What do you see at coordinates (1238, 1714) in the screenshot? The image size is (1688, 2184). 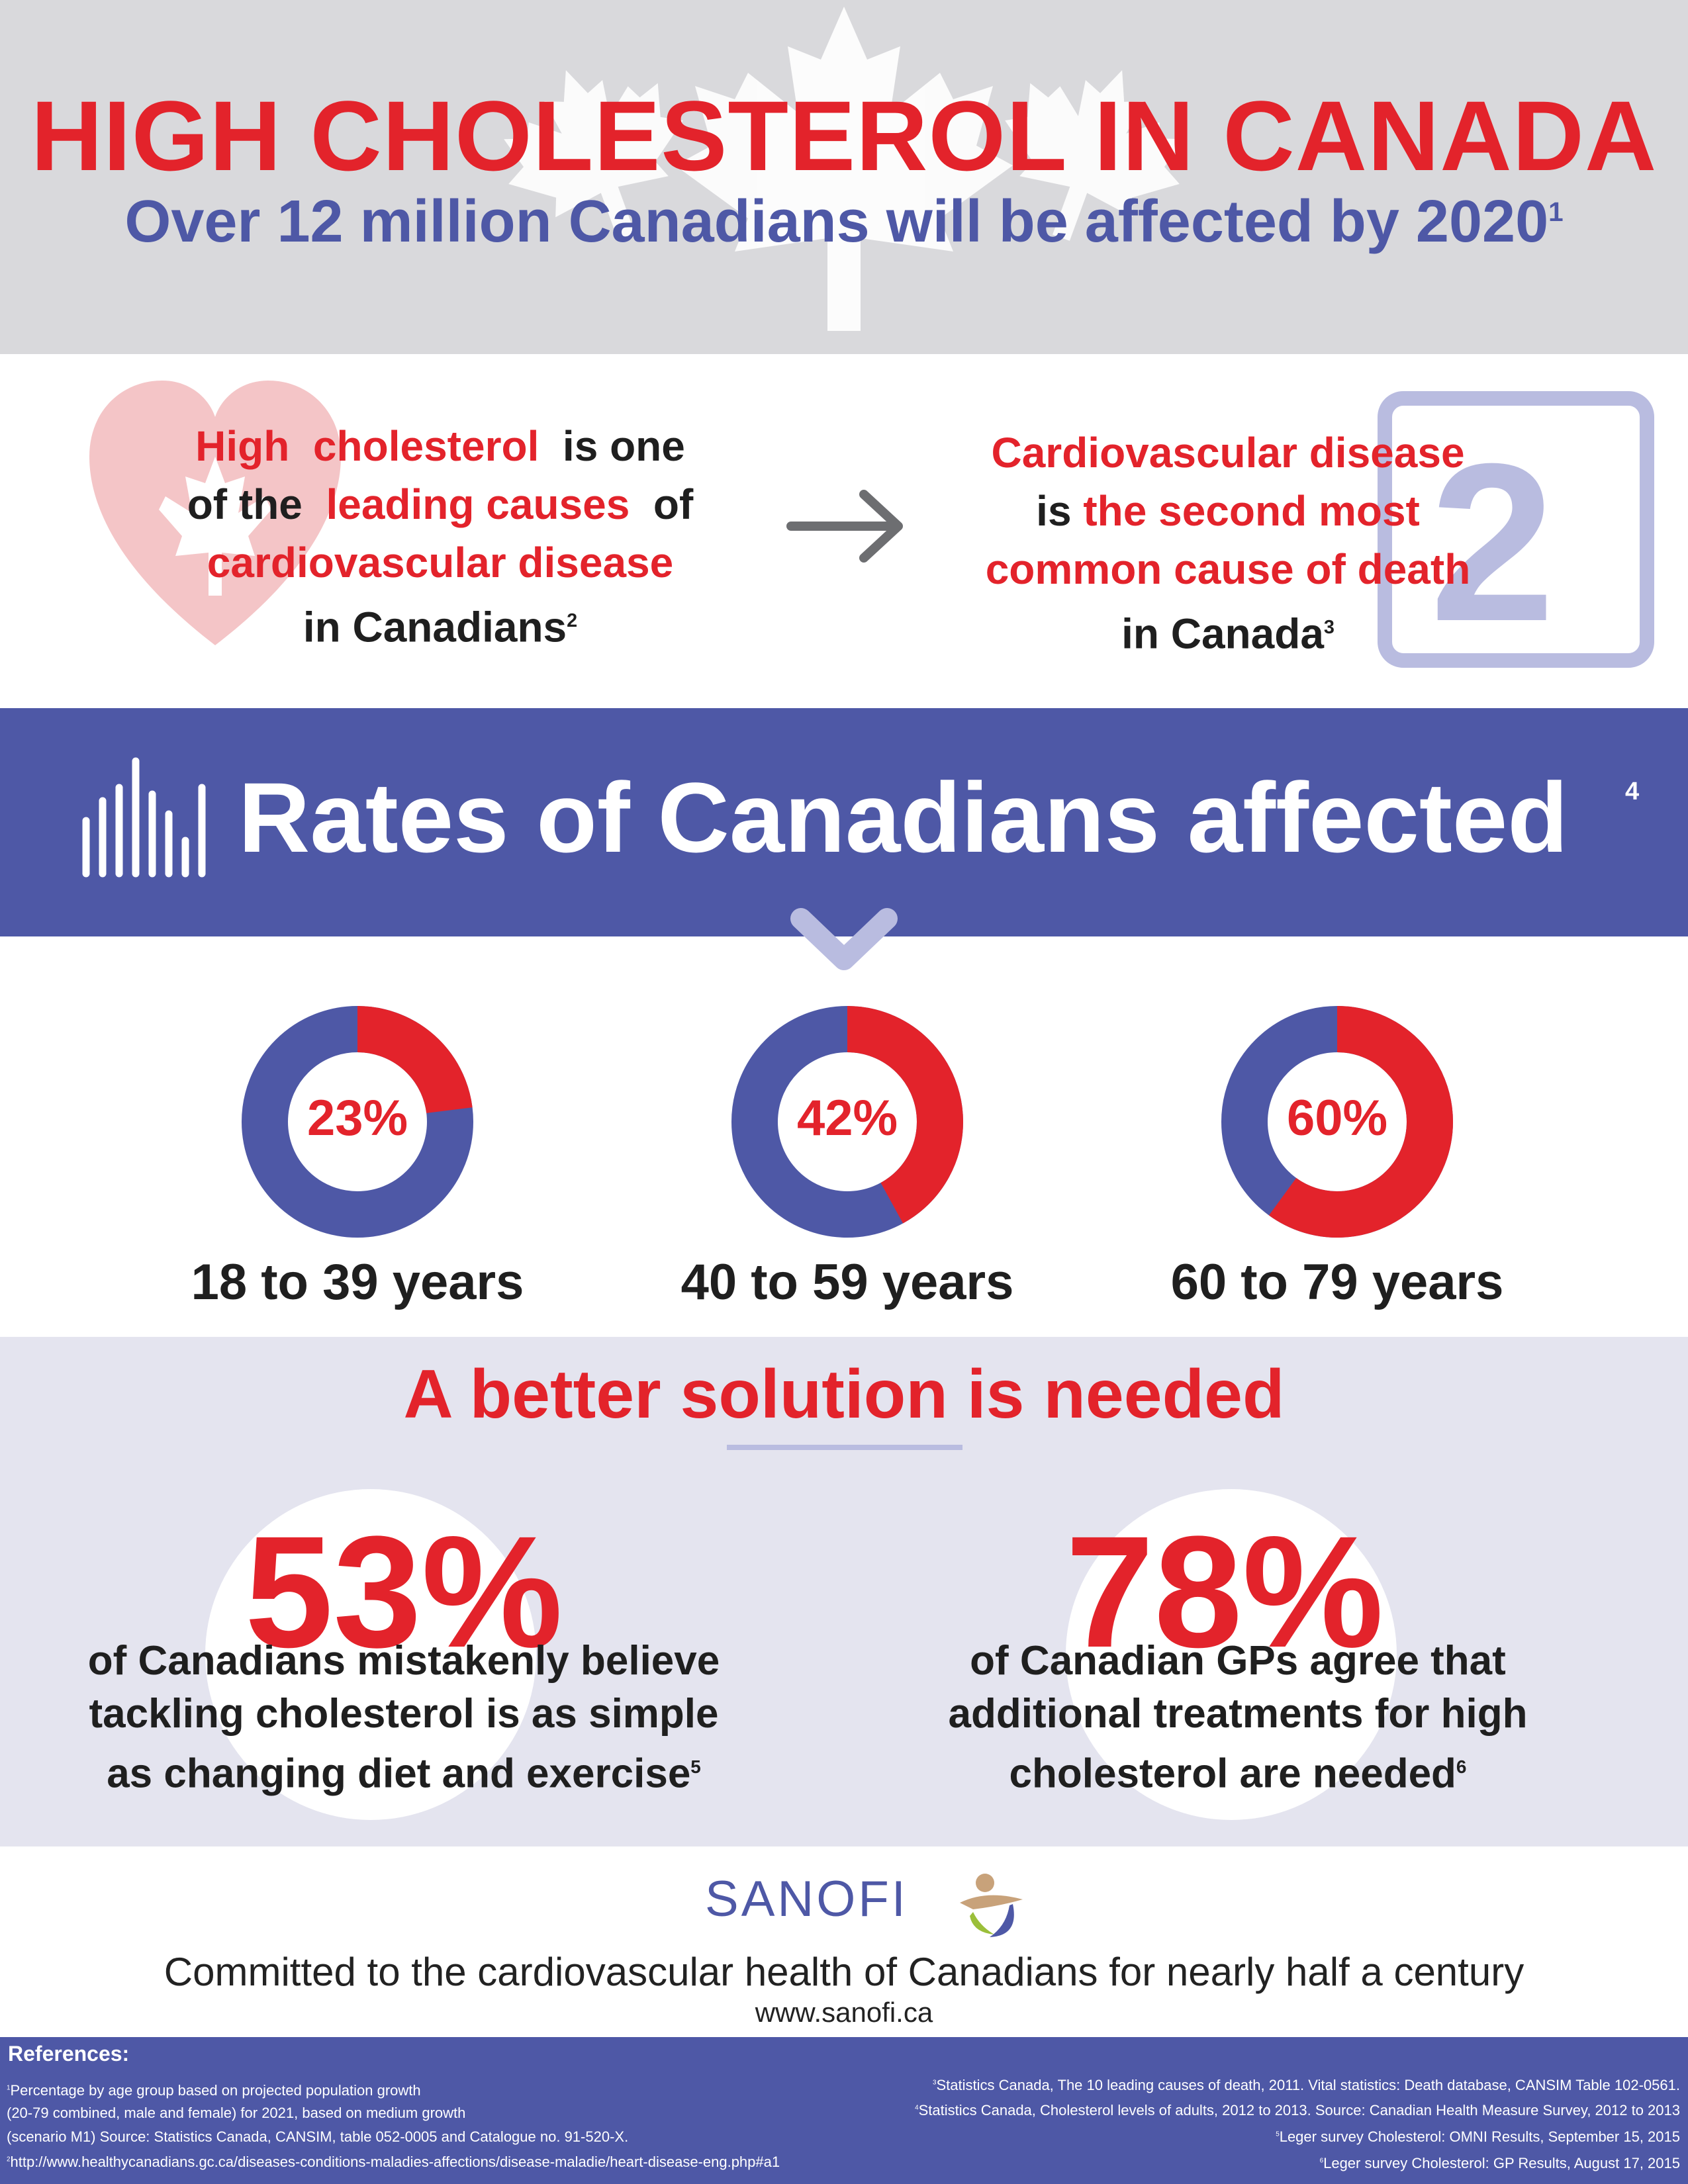 I see `stat-right-line2: additional treatments for high` at bounding box center [1238, 1714].